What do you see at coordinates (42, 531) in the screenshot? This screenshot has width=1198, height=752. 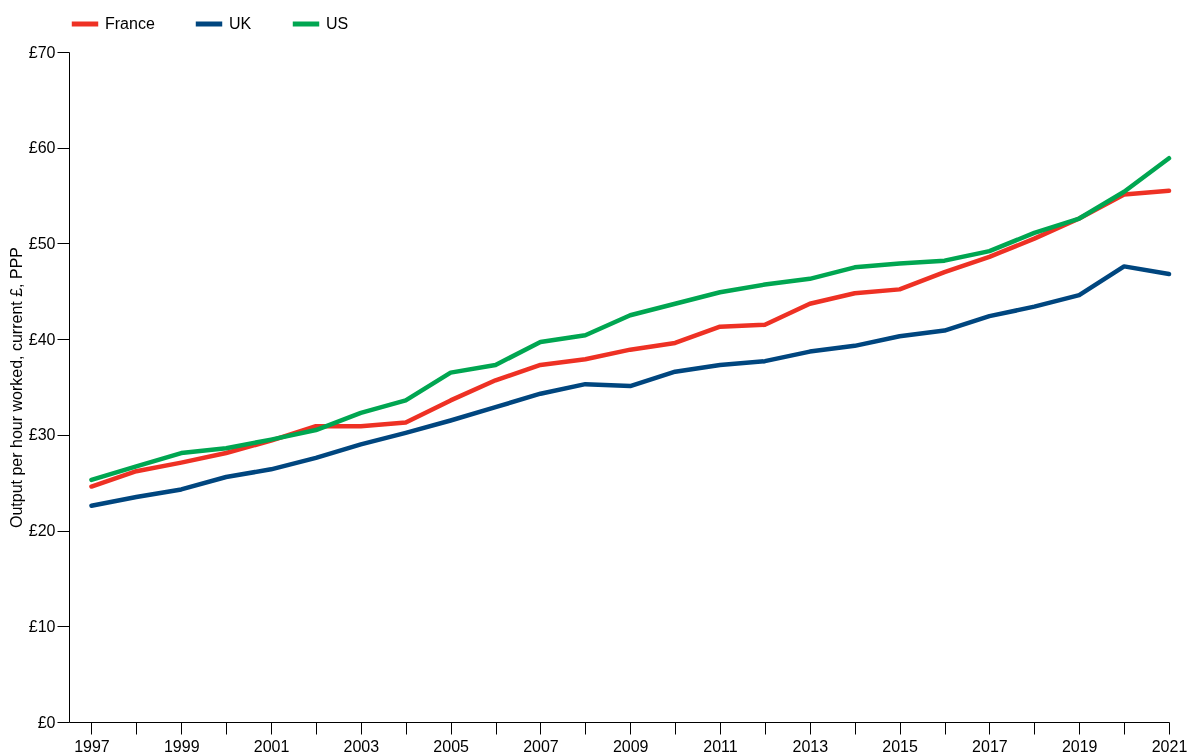 I see `y-tick-label: £20` at bounding box center [42, 531].